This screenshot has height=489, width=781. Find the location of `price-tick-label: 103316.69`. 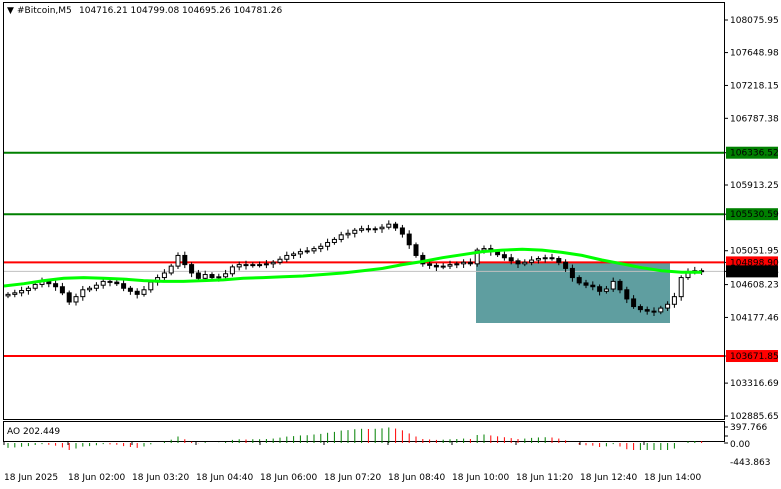

price-tick-label: 103316.69 is located at coordinates (754, 384).